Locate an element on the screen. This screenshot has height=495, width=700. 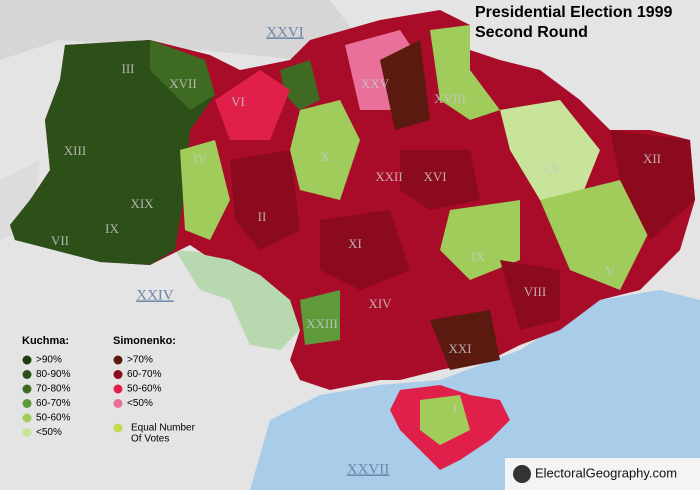
region-label: V is located at coordinates (610, 270).